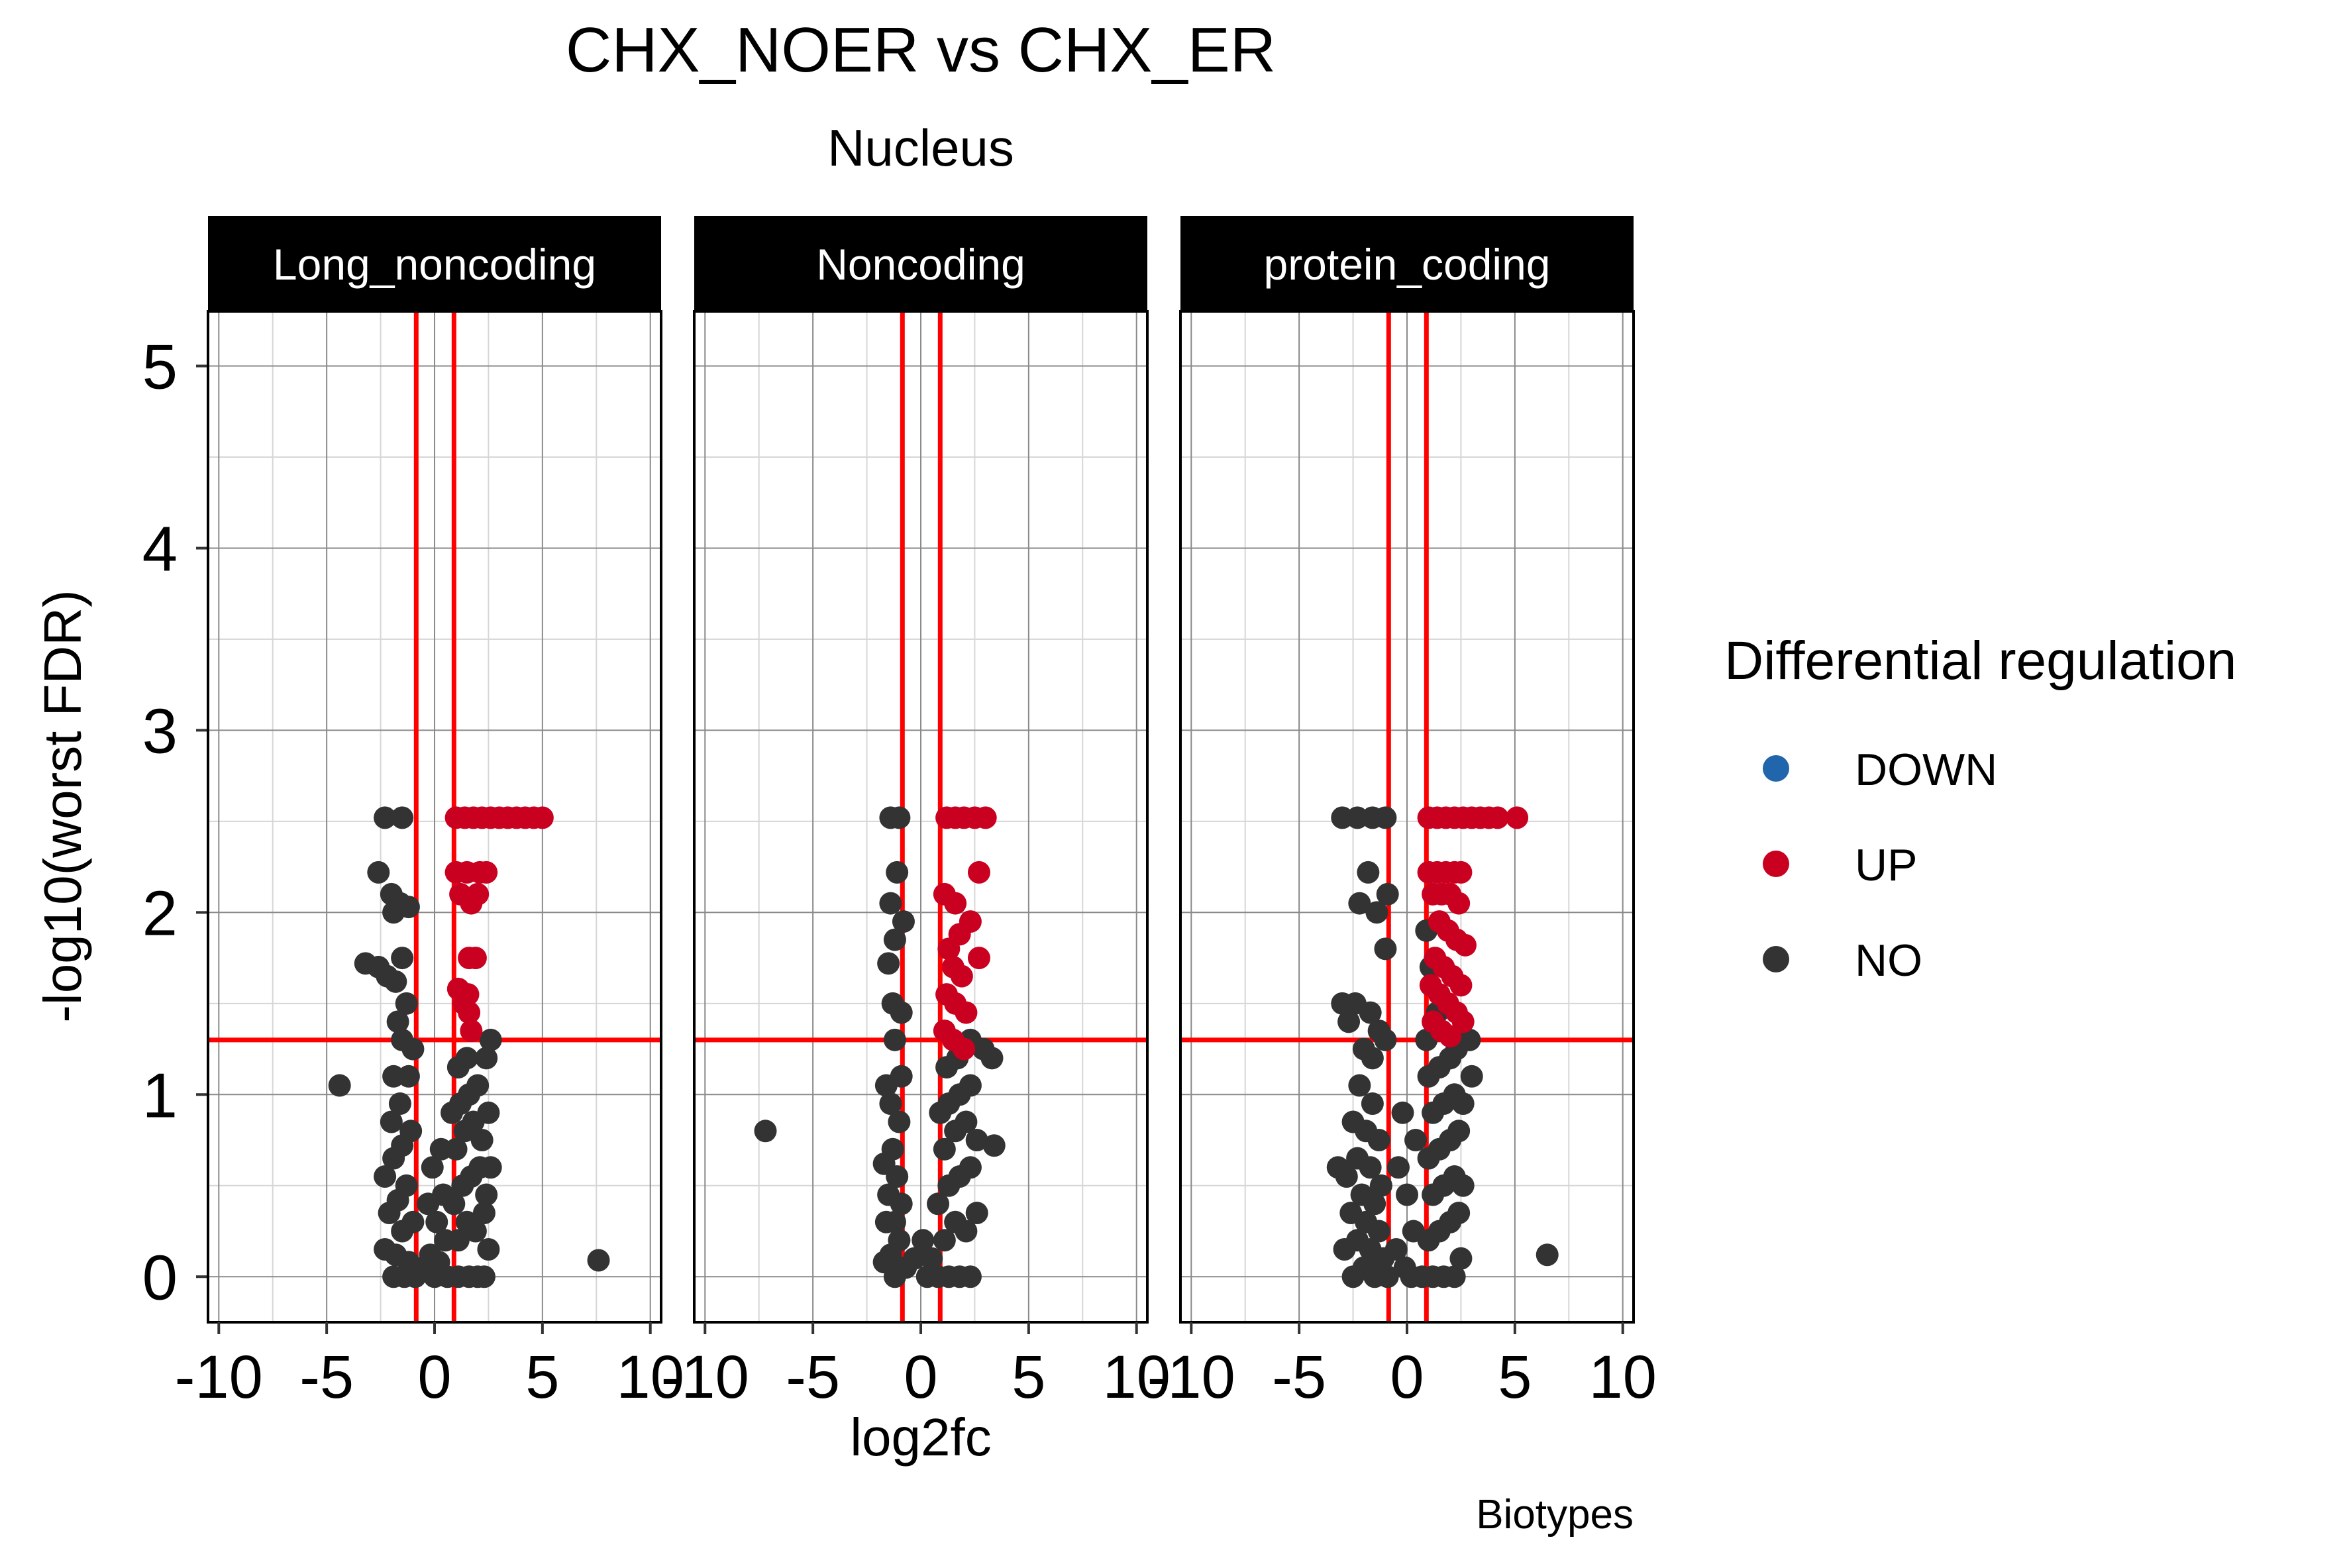 Image resolution: width=2347 pixels, height=1568 pixels. I want to click on chart-title: CHX_NOER vs CHX_ER, so click(921, 50).